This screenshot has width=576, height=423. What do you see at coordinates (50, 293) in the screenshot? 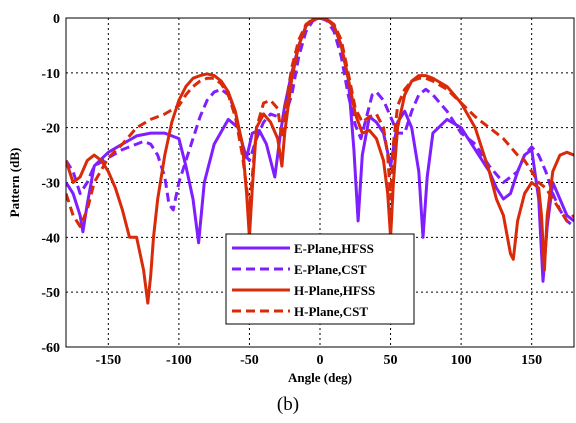
I see `y-tick-label: -50` at bounding box center [50, 293].